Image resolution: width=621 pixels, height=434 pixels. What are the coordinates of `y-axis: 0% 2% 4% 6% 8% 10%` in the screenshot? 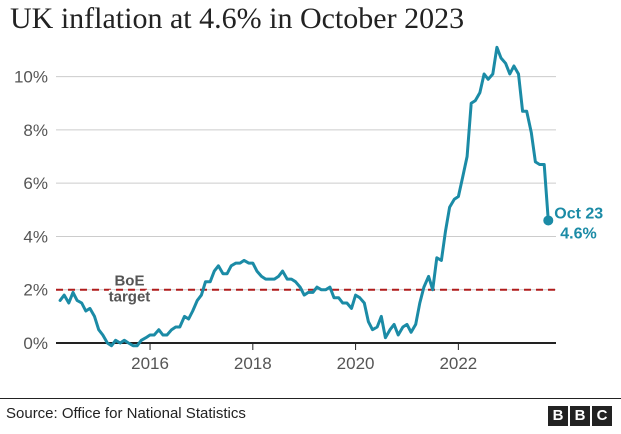 It's located at (31, 210).